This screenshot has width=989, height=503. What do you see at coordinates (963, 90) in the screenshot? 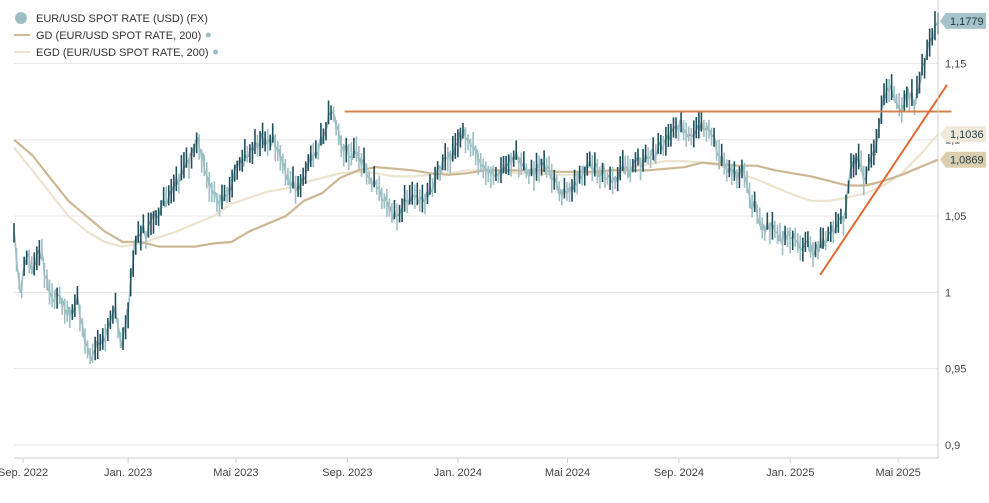
I see `value-badges: 1,1779 1,1036 1,0869` at bounding box center [963, 90].